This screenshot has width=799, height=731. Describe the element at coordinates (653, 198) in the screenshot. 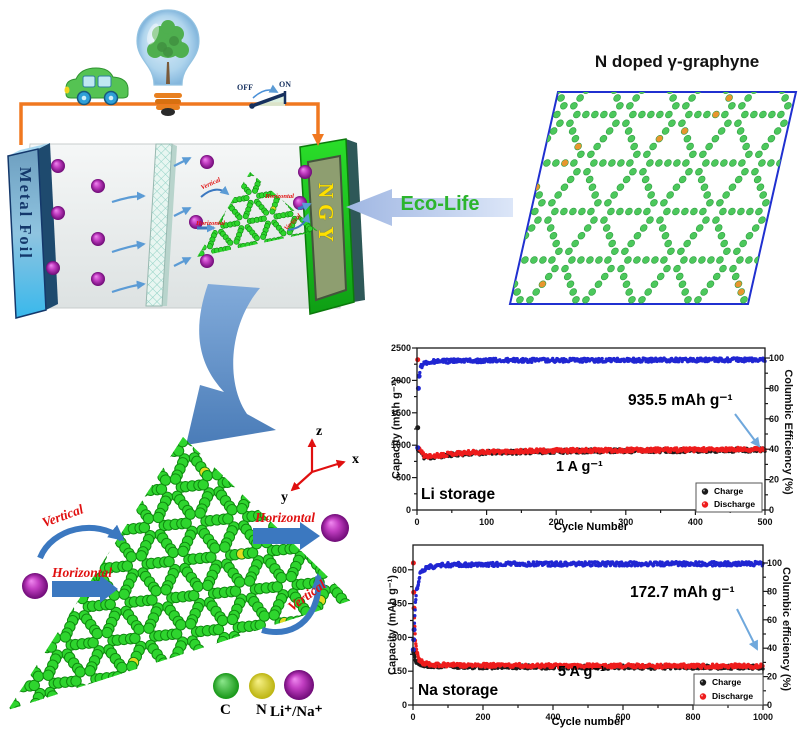

I see `lattice-cell-border` at that location.